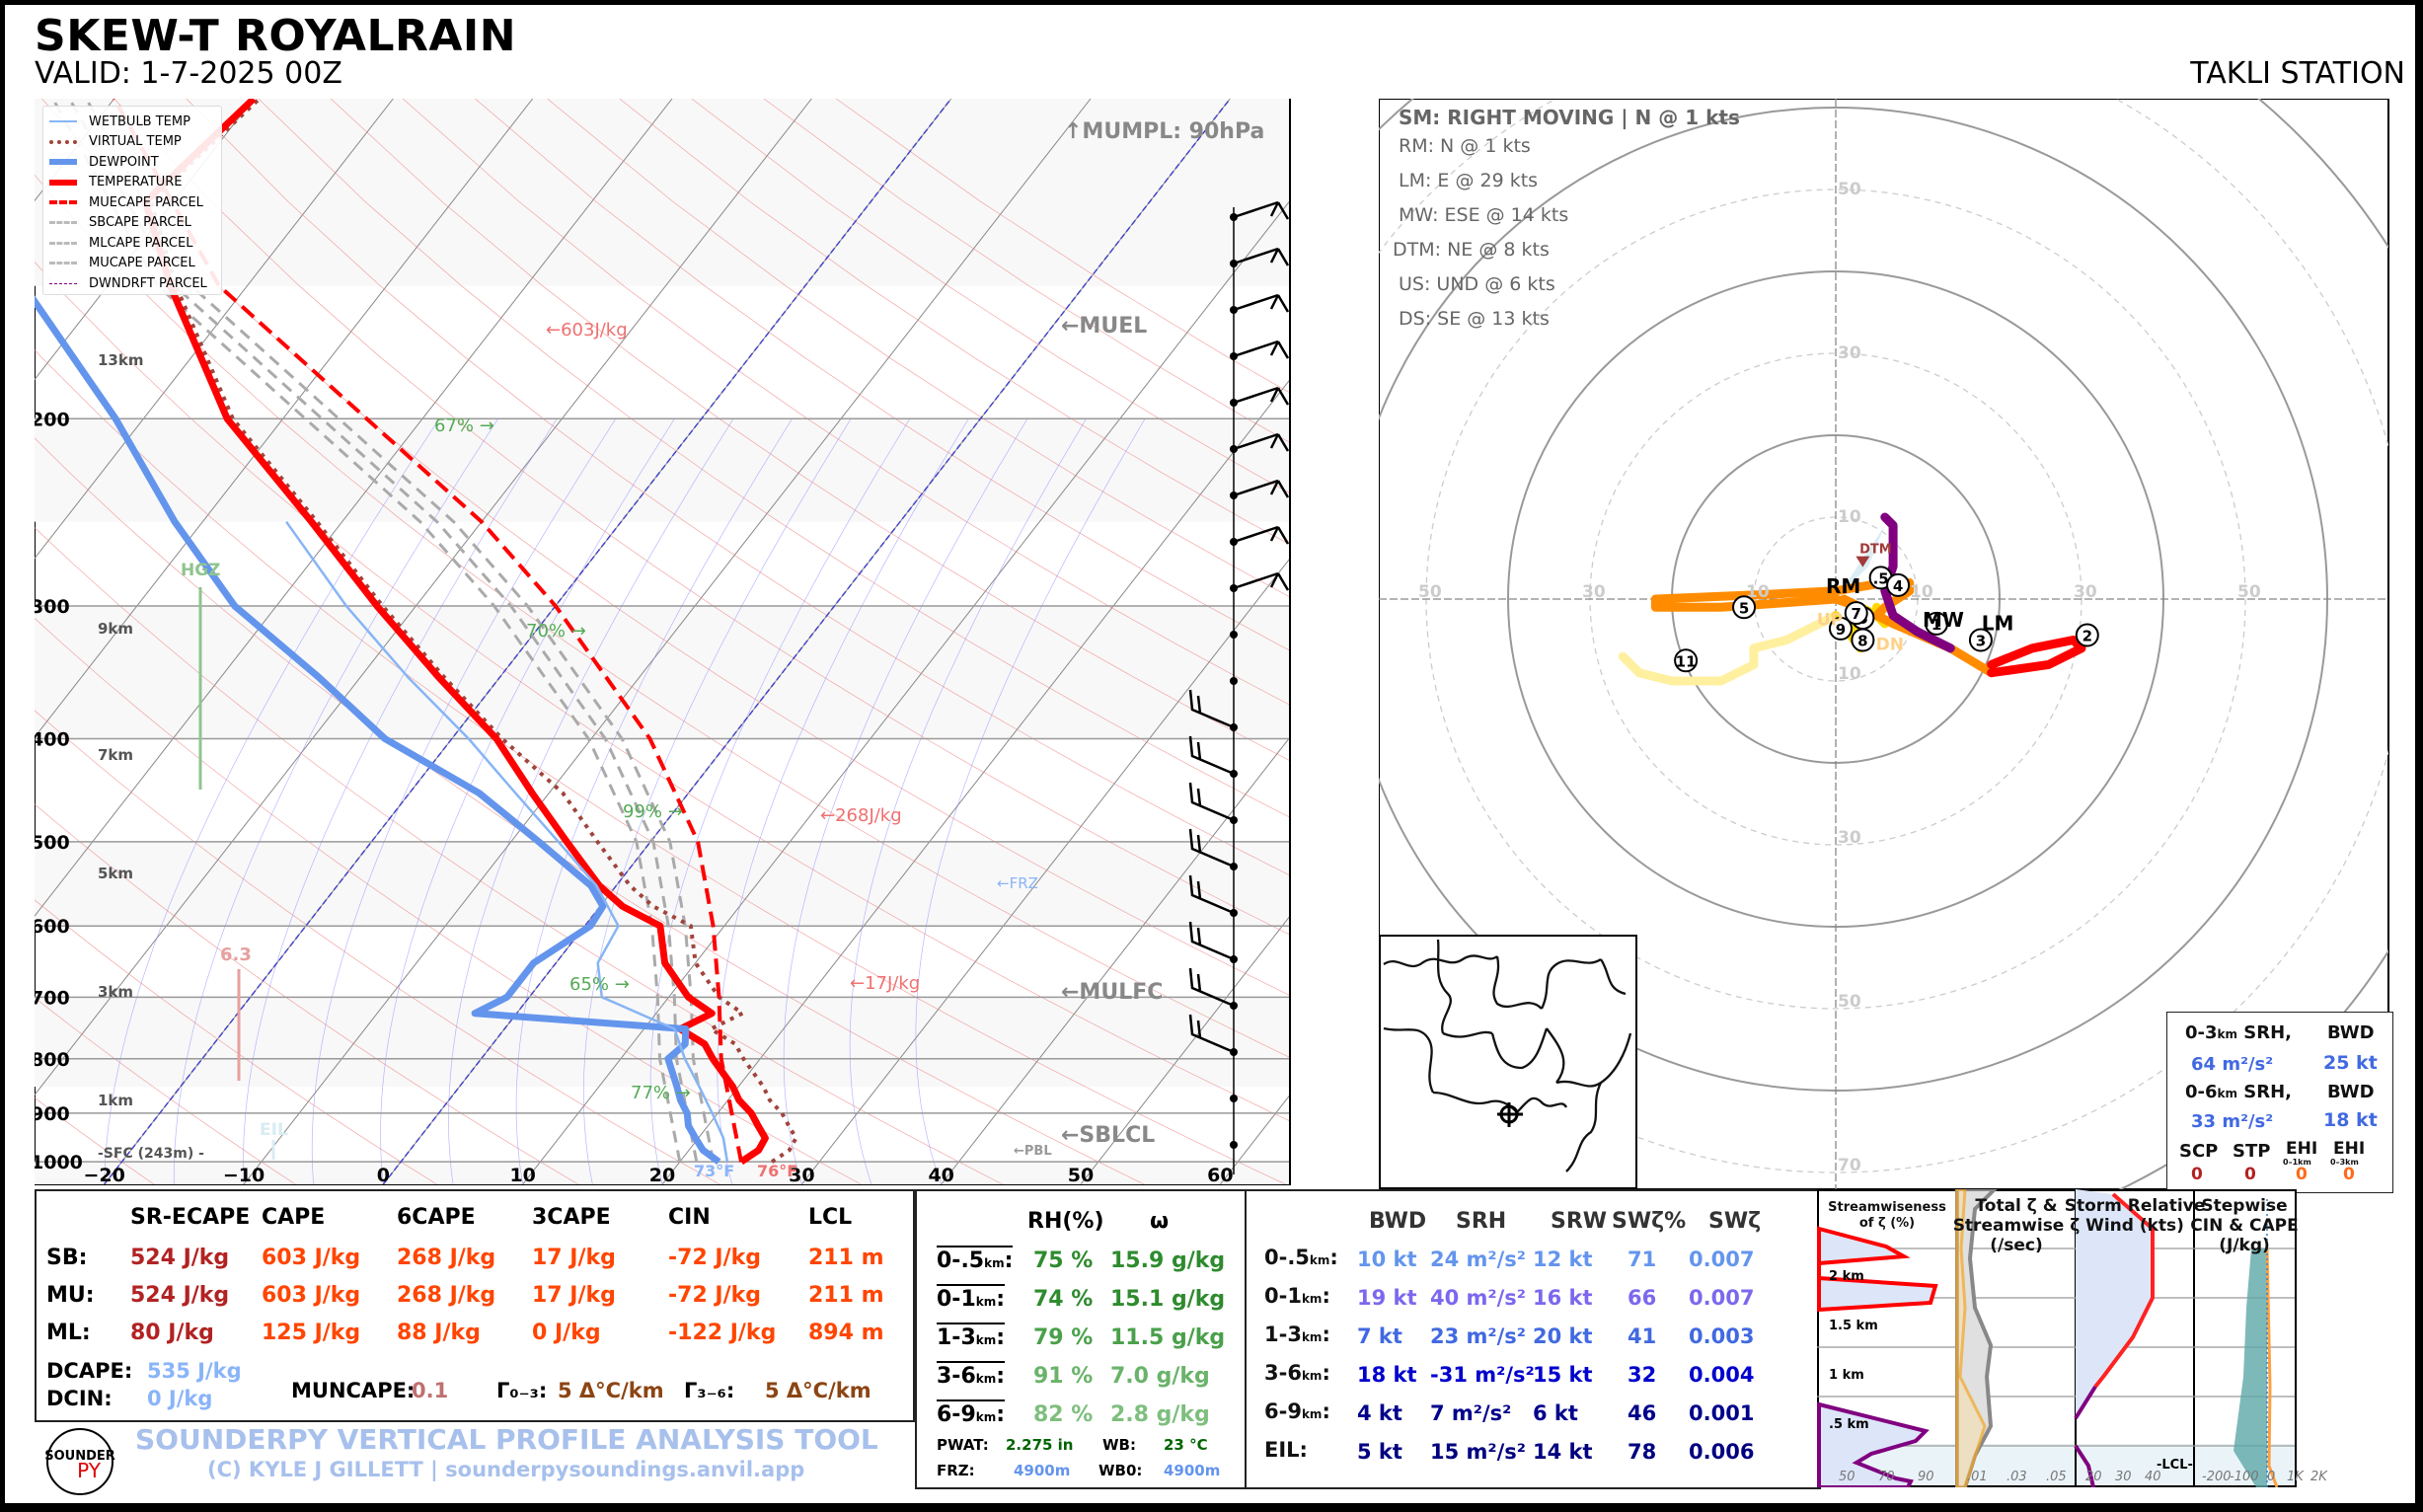 This screenshot has width=2423, height=1512. I want to click on hodograph-marker: 1, so click(1937, 624).